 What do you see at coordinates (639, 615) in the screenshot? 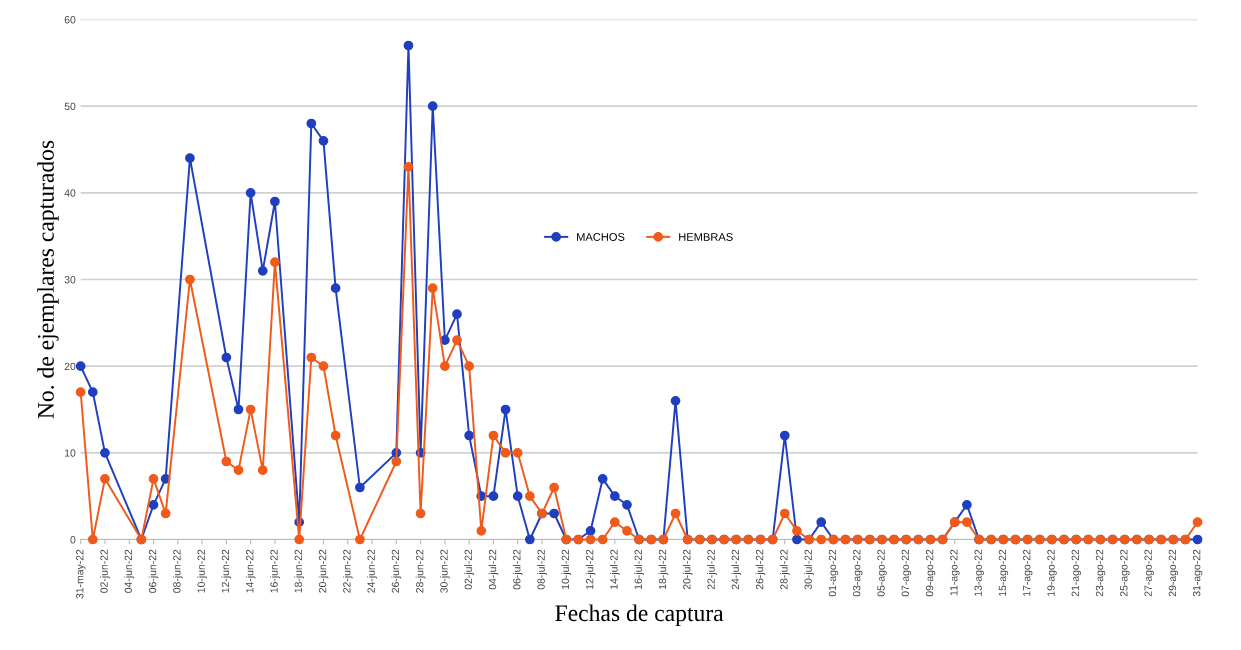
I see `x-axis-title: Fechas de captura` at bounding box center [639, 615].